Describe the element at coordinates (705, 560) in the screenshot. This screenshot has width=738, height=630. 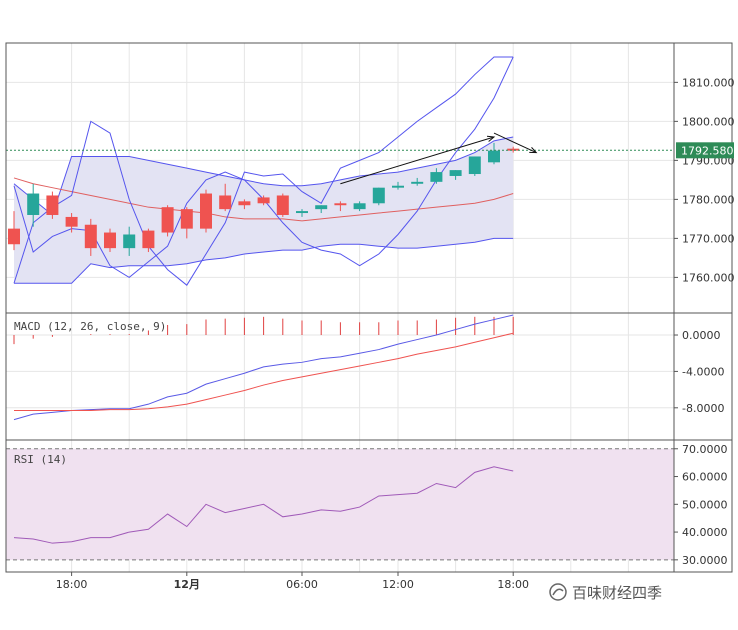
I see `rsi-y-tick-label: 30.0000` at that location.